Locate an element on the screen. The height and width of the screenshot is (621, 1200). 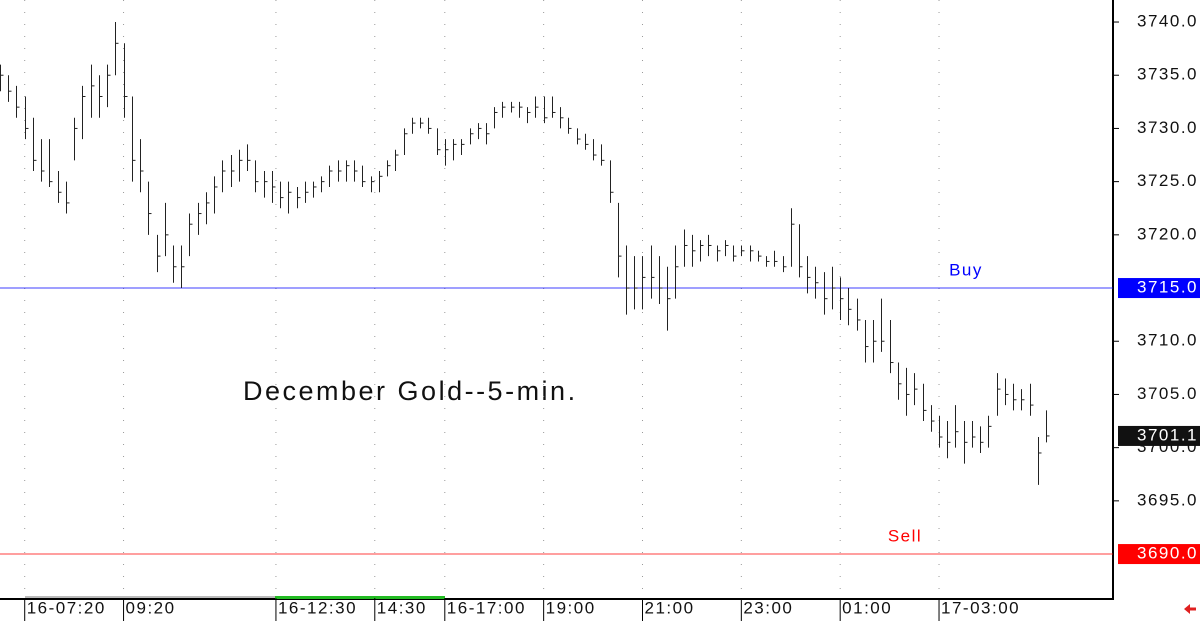
last-price-box is located at coordinates (1159, 435).